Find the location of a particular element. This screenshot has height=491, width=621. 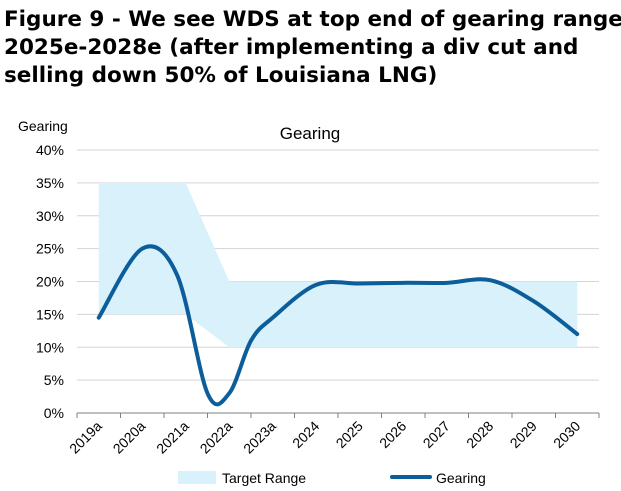

x-tick-label: 2020a is located at coordinates (129, 437).